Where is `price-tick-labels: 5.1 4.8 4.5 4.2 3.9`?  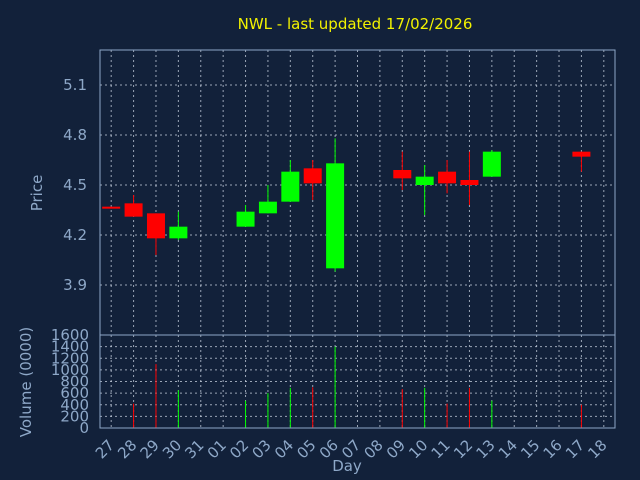 price-tick-labels: 5.1 4.8 4.5 4.2 3.9 is located at coordinates (75, 185).